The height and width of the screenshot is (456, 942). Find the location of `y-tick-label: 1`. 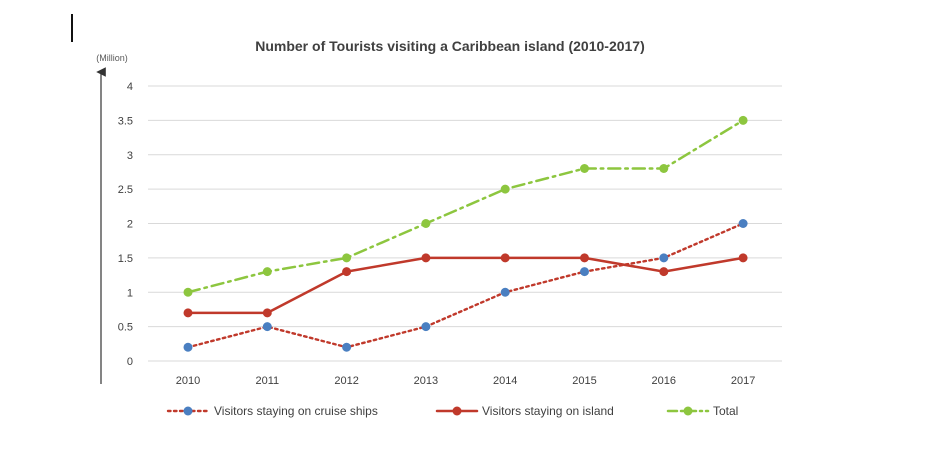

y-tick-label: 1 is located at coordinates (130, 293).